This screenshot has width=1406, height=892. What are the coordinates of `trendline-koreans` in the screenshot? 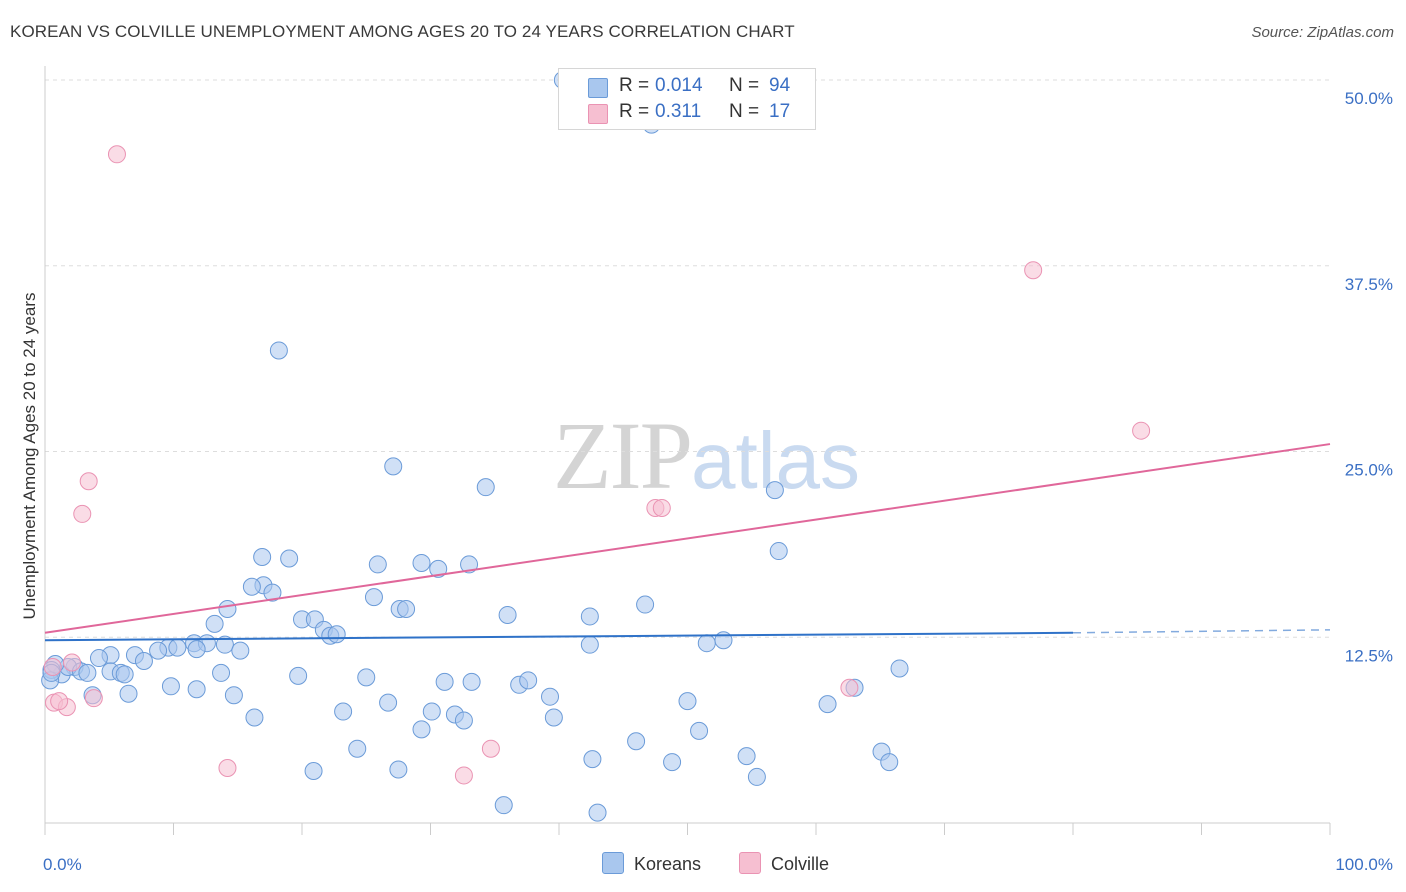 It's located at (559, 636).